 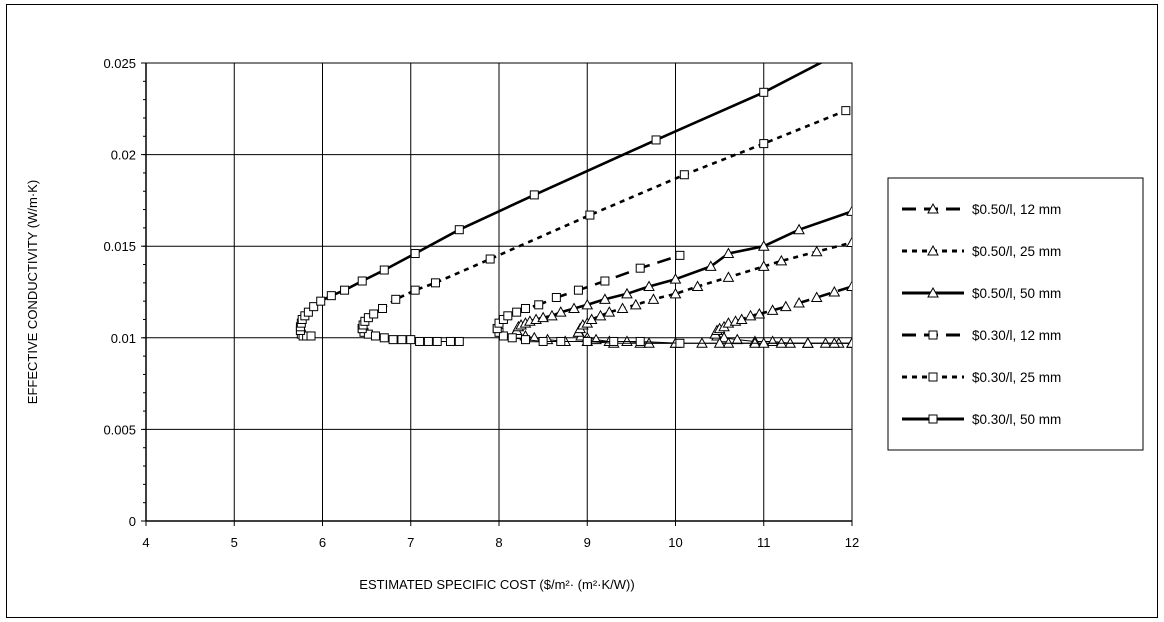 What do you see at coordinates (587, 542) in the screenshot?
I see `x-tick-label: 9` at bounding box center [587, 542].